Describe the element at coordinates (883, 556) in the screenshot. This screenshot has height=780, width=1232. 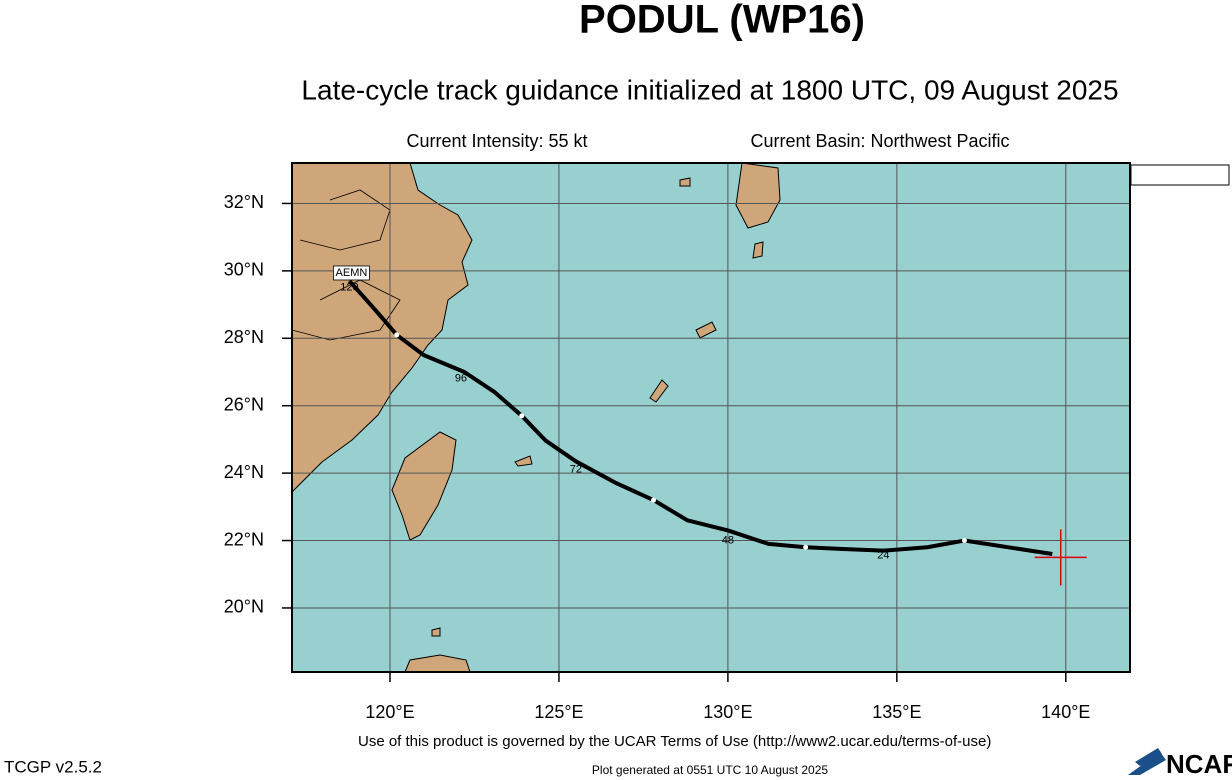
I see `hour-label: 24` at that location.